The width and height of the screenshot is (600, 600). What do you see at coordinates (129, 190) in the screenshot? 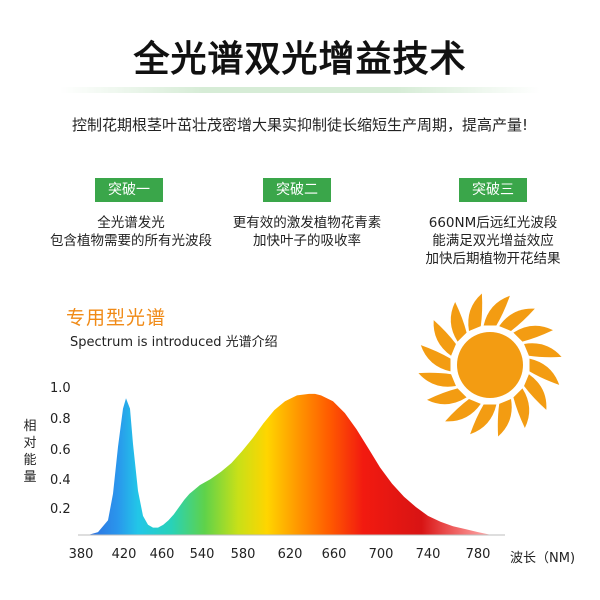
I see `breakthrough-1-badge: 突破一` at bounding box center [129, 190].